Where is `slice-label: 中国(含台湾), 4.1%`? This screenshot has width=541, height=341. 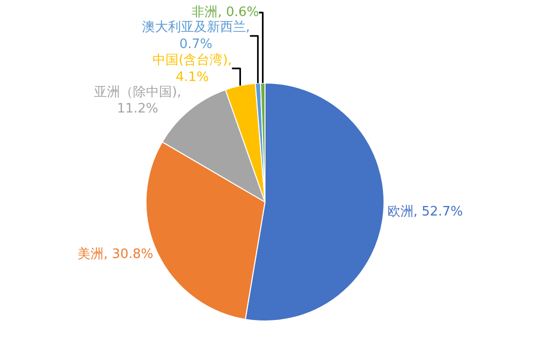 slice-label: 中国(含台湾), 4.1% is located at coordinates (192, 68).